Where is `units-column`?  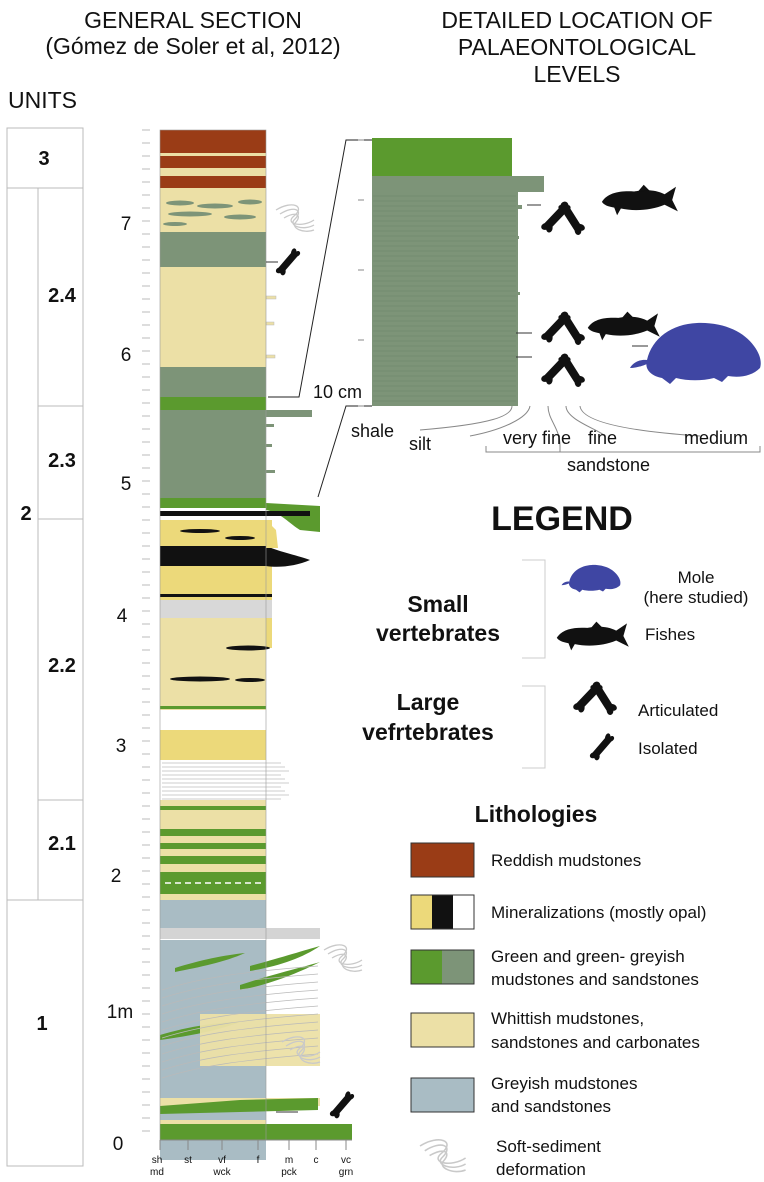
units-column is located at coordinates (45, 647).